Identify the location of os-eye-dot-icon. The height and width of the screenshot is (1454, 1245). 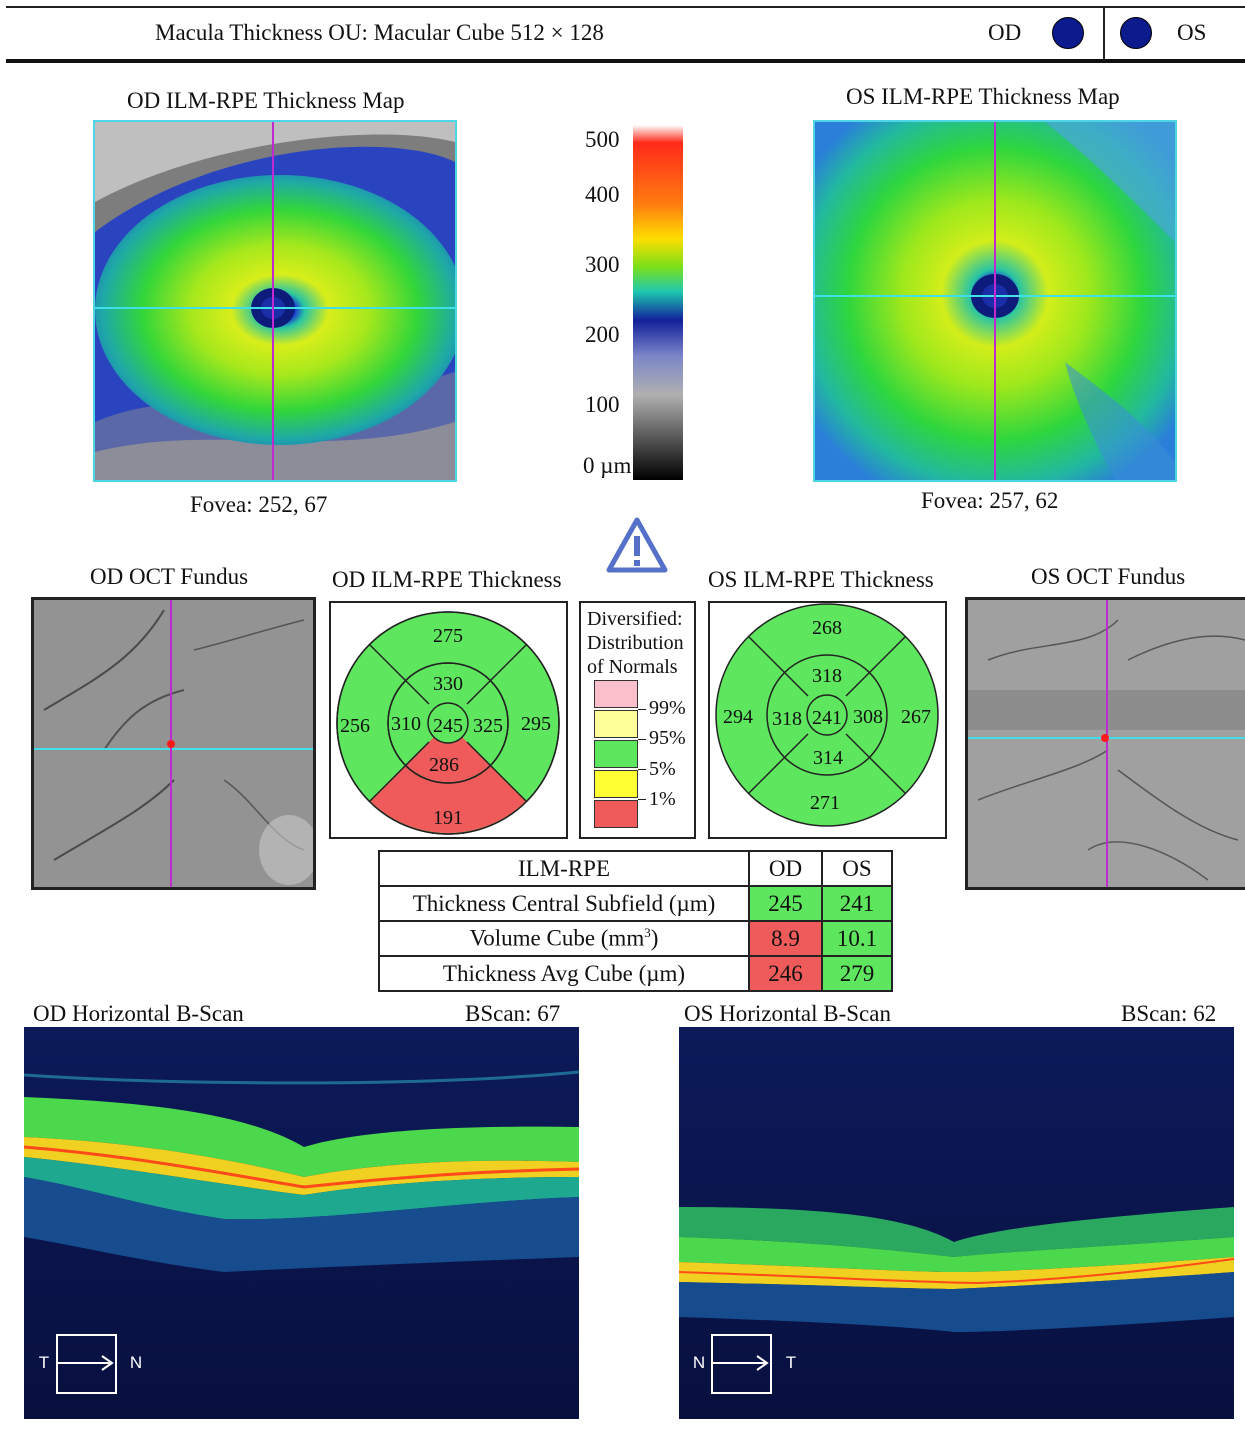
(1136, 33).